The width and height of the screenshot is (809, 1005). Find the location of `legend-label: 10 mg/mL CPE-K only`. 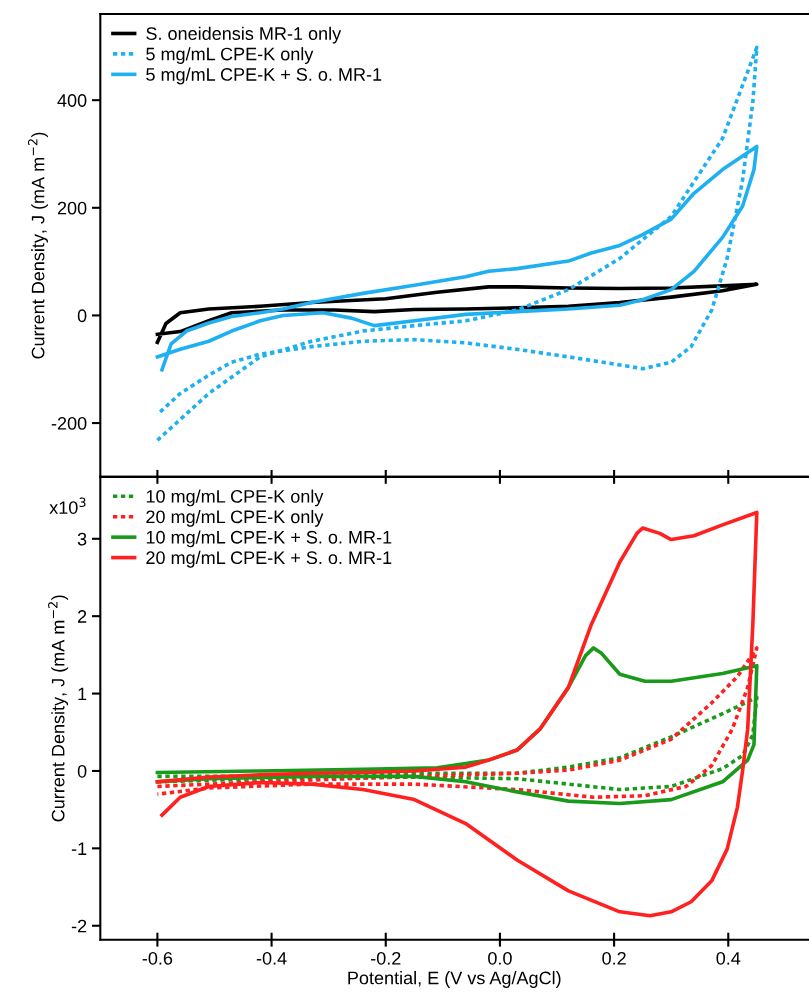

legend-label: 10 mg/mL CPE-K only is located at coordinates (235, 498).